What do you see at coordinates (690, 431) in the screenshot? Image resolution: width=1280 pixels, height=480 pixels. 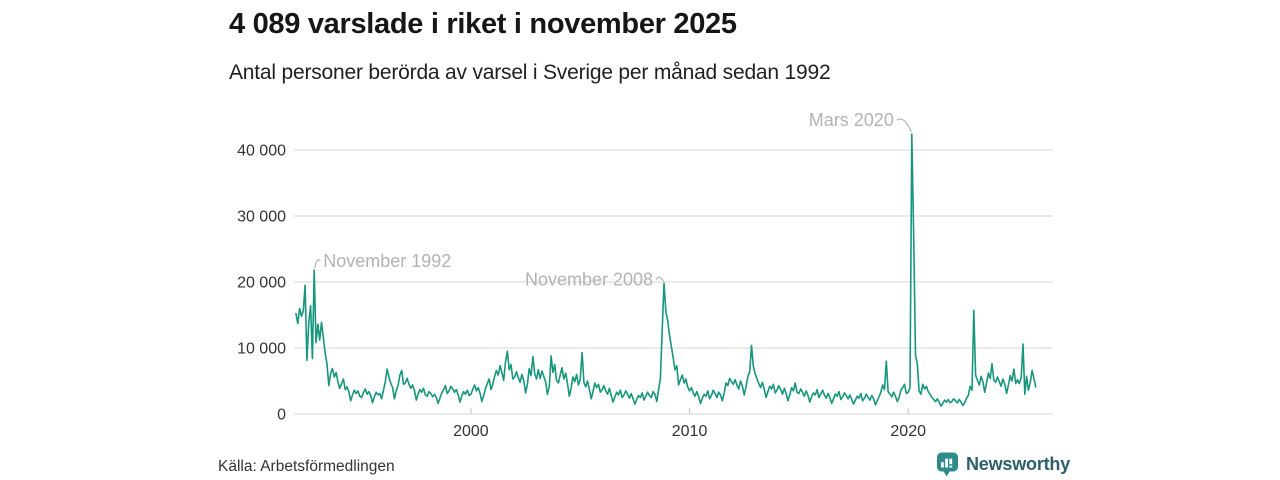 I see `x-tick-label: 2010` at bounding box center [690, 431].